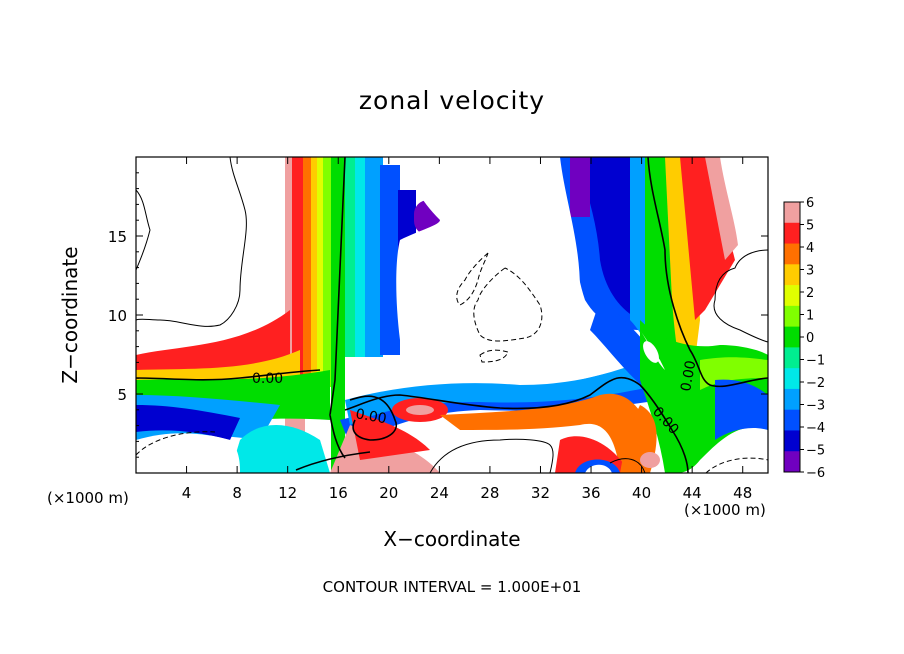  I want to click on x-axis-label: X−coordinate, so click(452, 539).